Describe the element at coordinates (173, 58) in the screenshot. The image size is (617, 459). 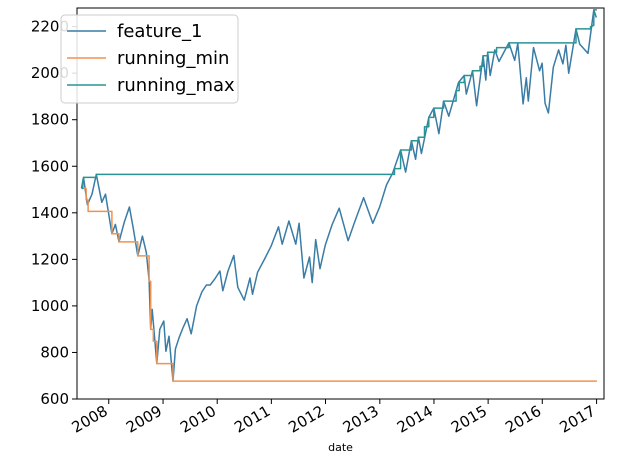
I see `legend-label-running_min: running_min` at that location.